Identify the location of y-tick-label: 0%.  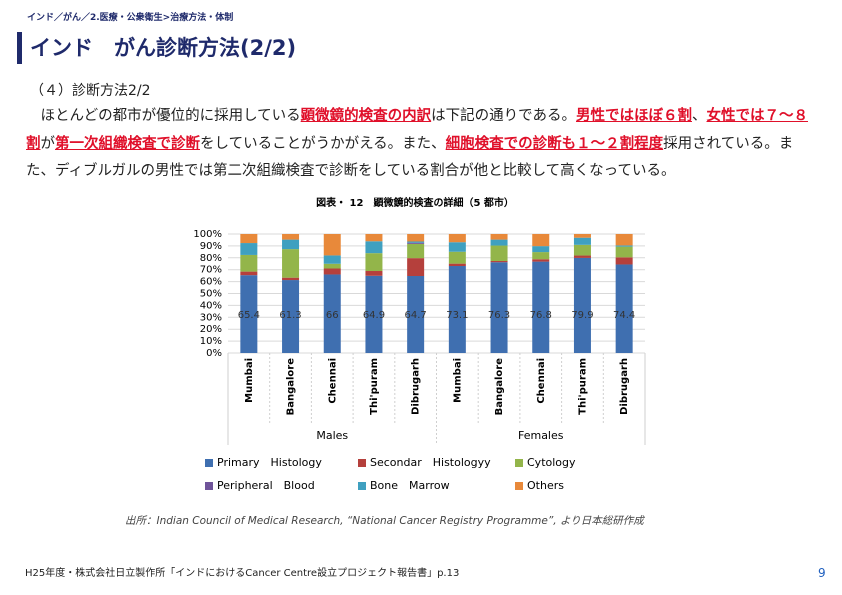
(214, 353).